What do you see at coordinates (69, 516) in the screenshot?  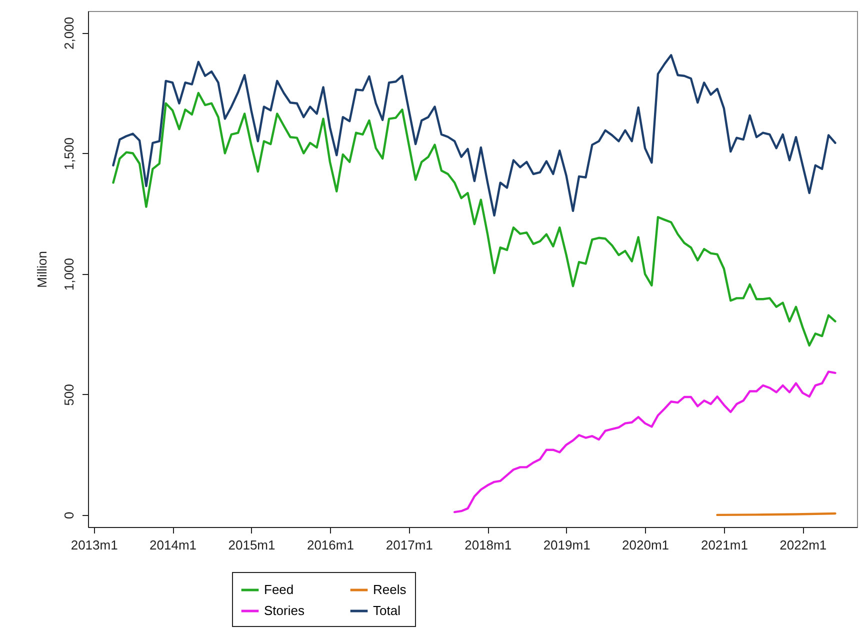 I see `y-tick-label: 0` at bounding box center [69, 516].